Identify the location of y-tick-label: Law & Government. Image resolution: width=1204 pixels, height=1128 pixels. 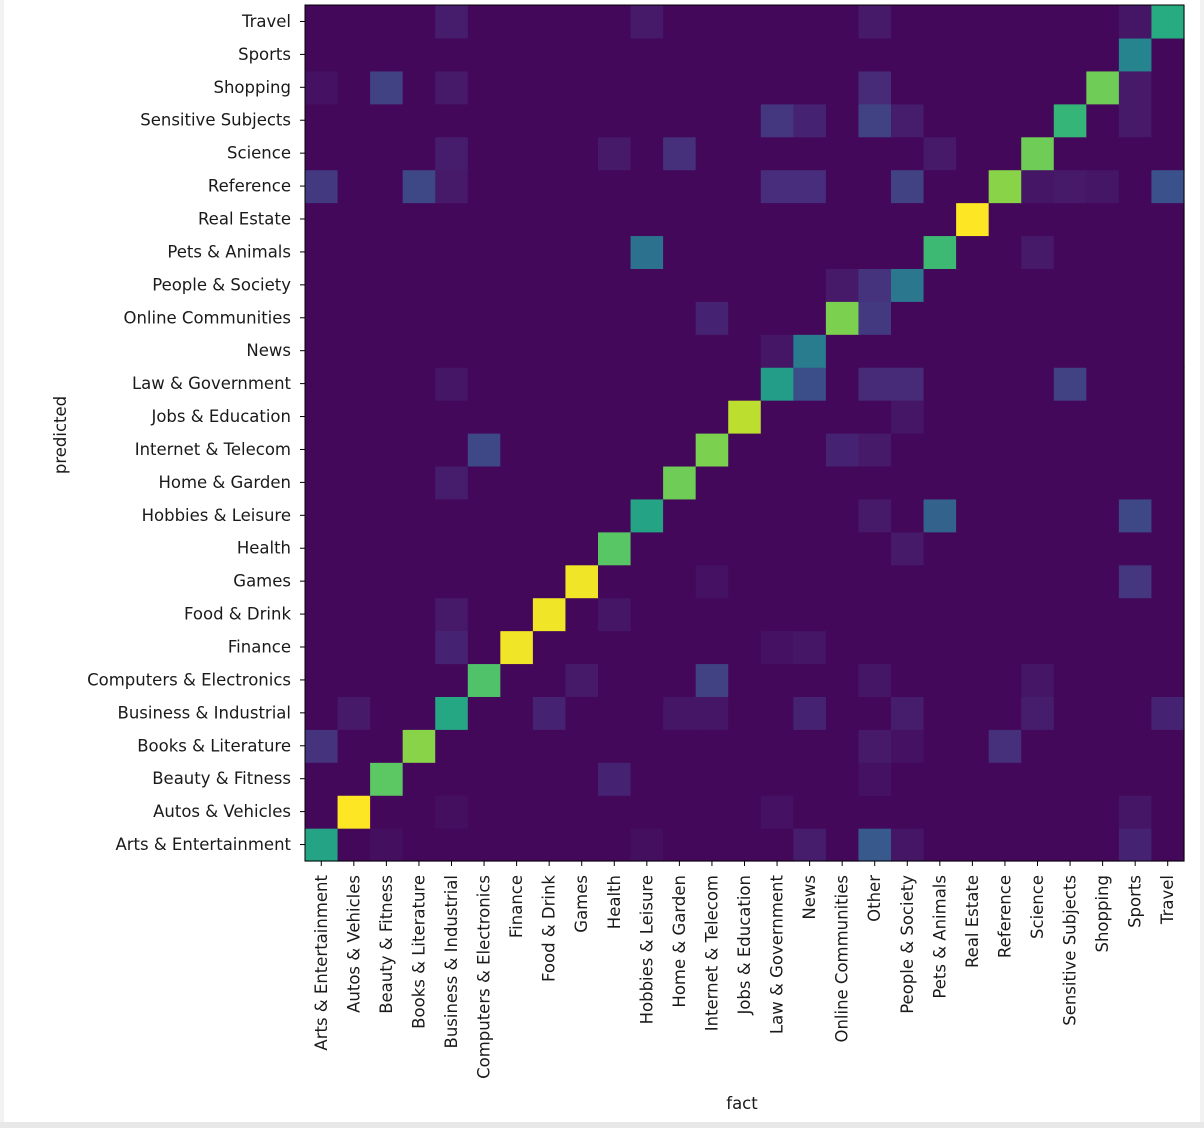
(212, 383).